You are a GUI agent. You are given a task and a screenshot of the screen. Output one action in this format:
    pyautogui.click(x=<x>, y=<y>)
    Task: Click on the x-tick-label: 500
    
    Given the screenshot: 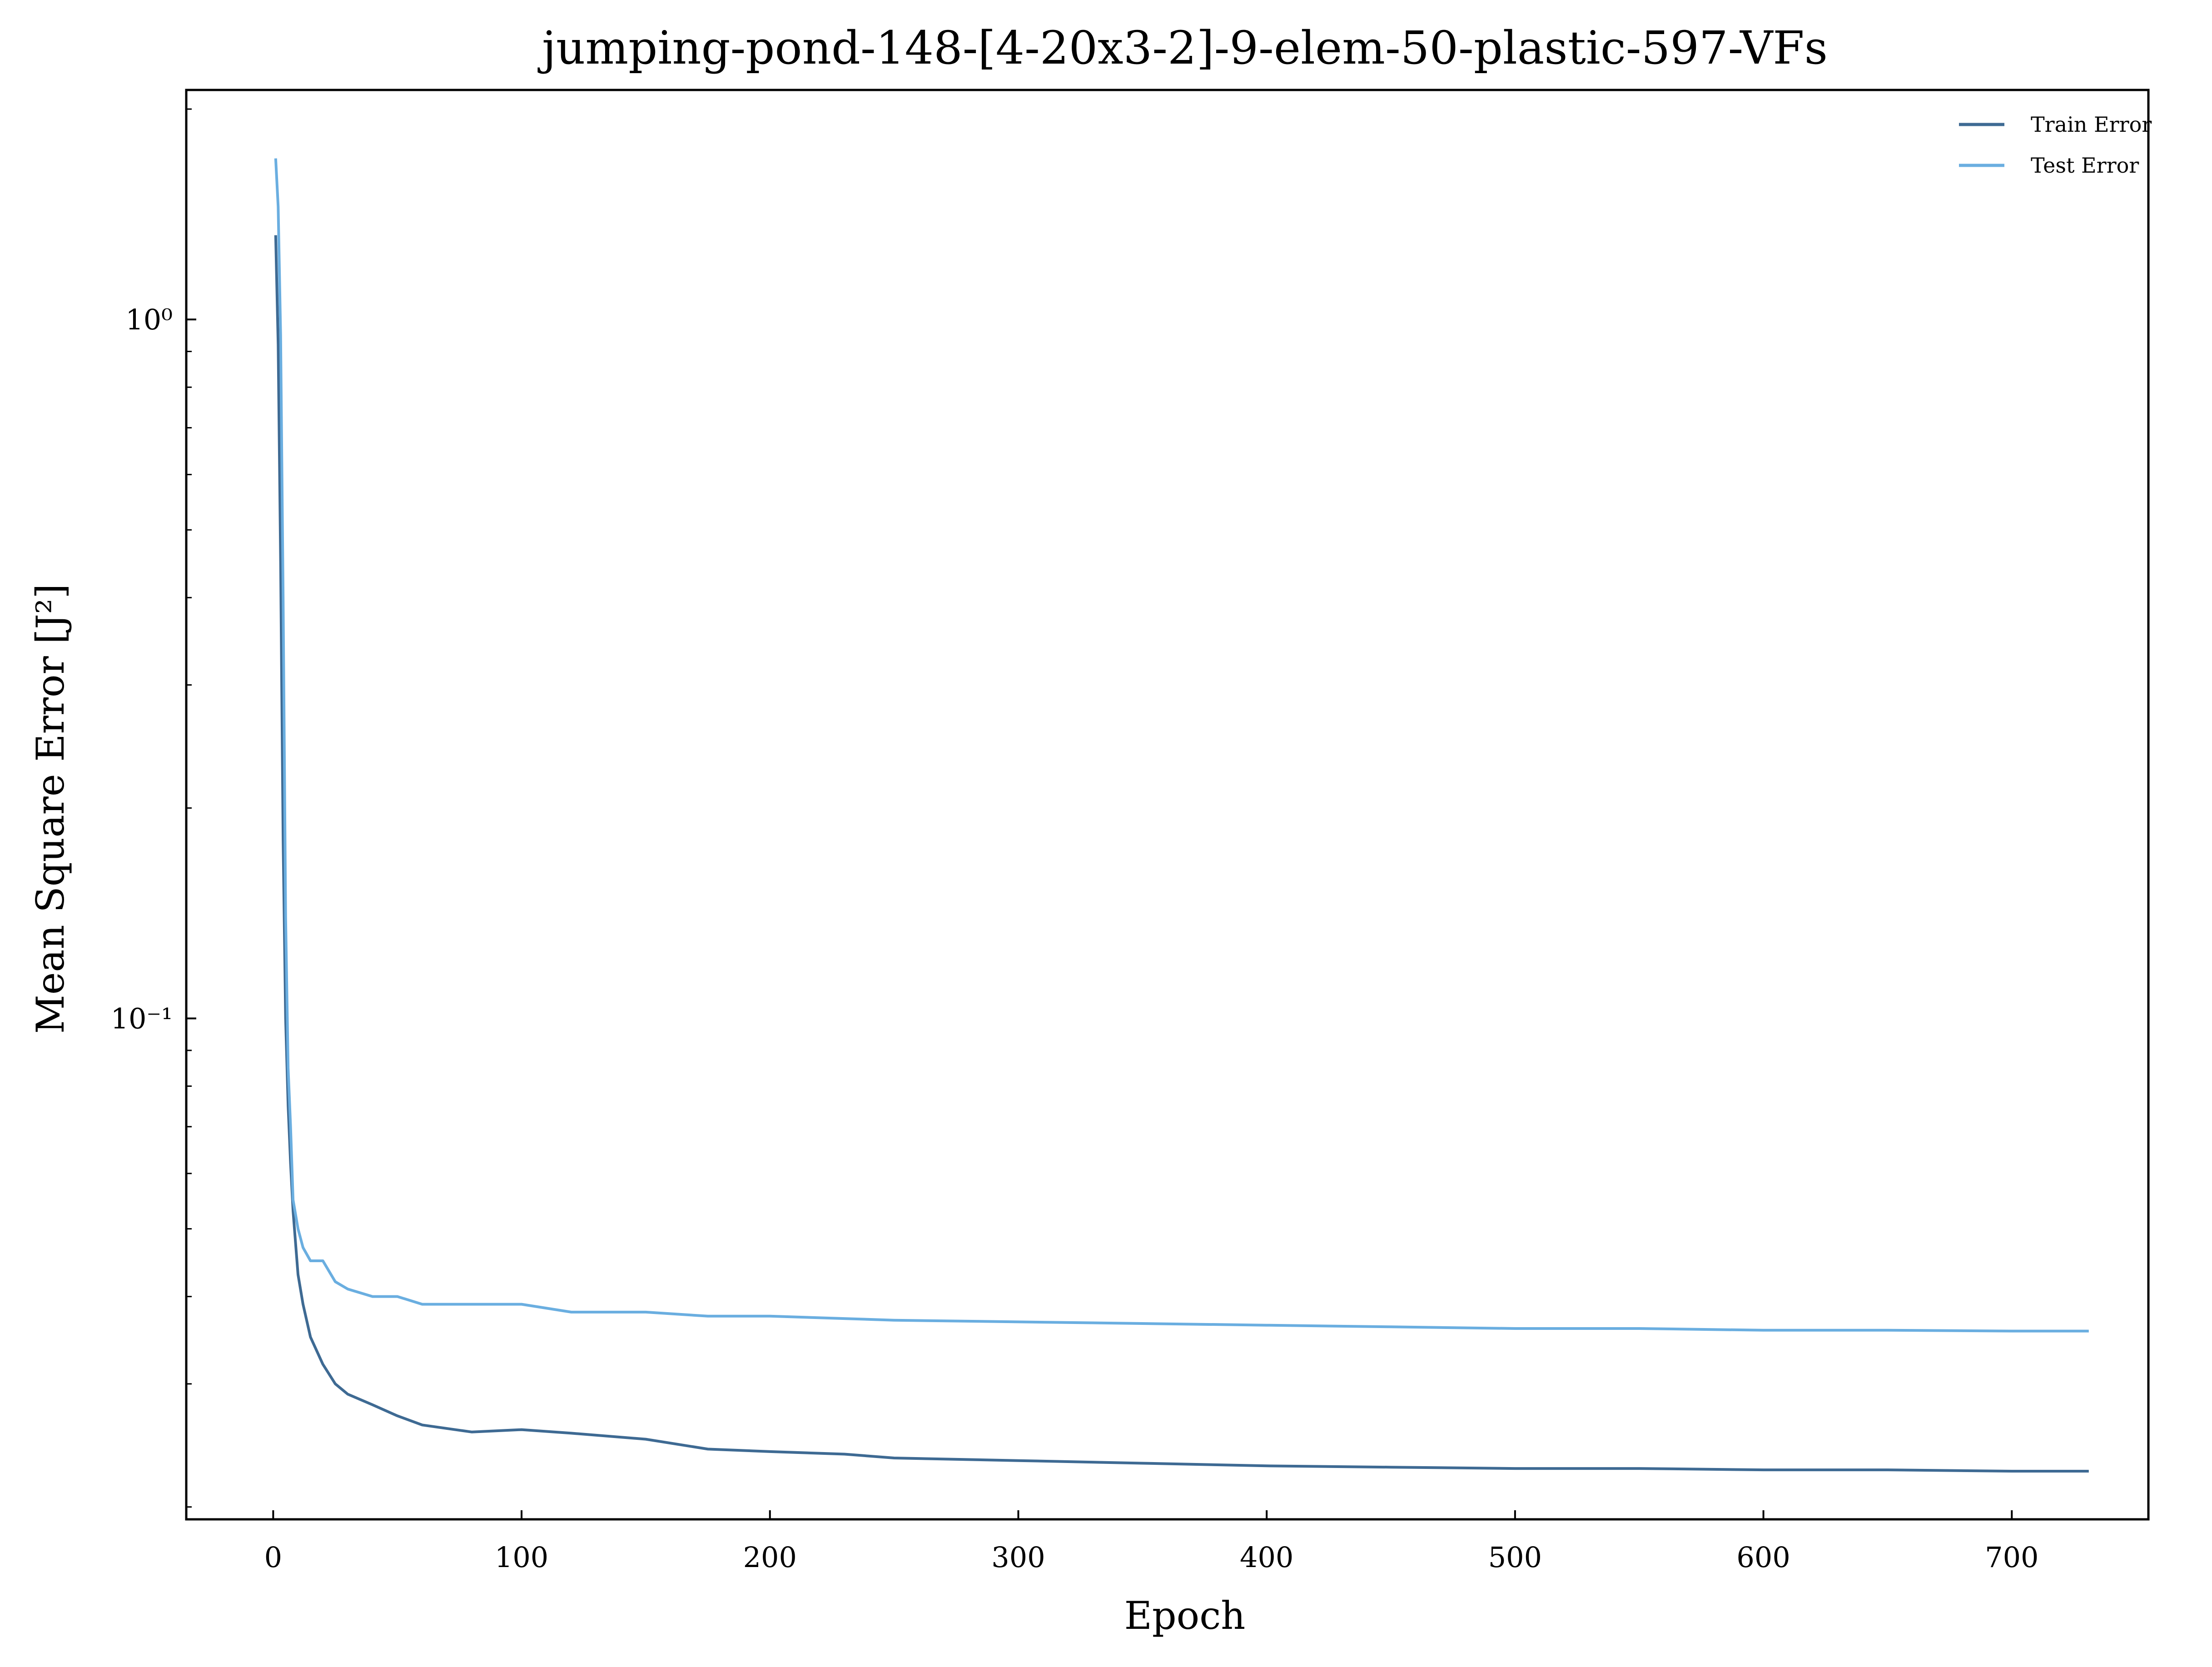 What is the action you would take?
    pyautogui.click(x=1515, y=1557)
    